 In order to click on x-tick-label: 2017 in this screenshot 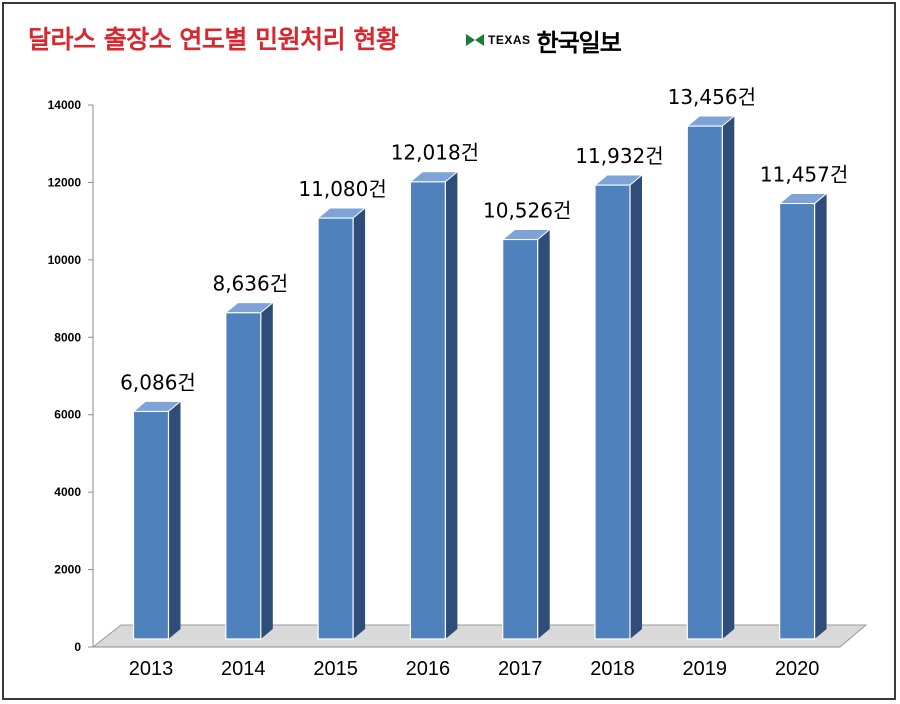, I will do `click(520, 669)`.